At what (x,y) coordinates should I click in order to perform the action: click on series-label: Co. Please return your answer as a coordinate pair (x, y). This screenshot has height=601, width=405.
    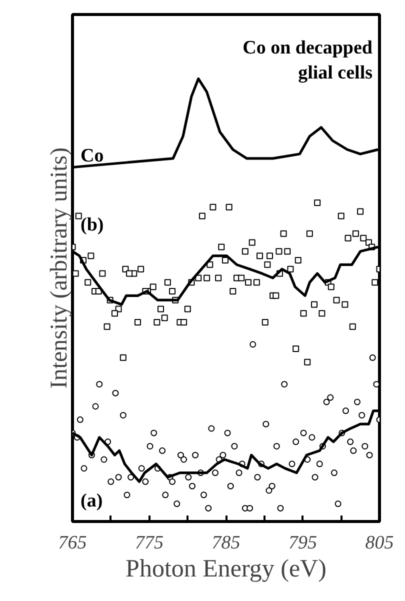
    Looking at the image, I should click on (92, 156).